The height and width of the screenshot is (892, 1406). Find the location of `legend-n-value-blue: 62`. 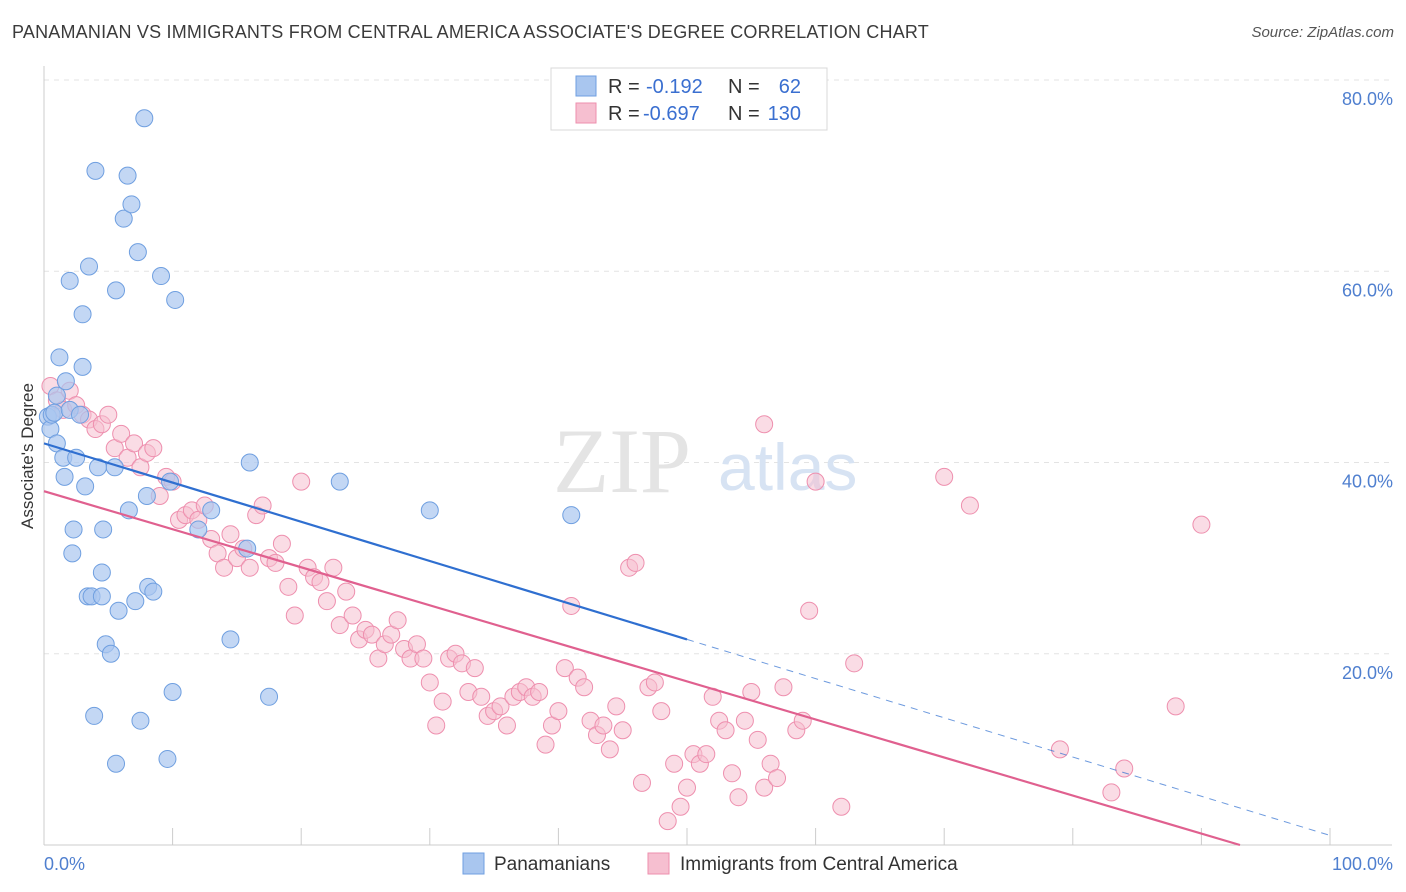

legend-n-value-blue: 62 is located at coordinates (790, 87).